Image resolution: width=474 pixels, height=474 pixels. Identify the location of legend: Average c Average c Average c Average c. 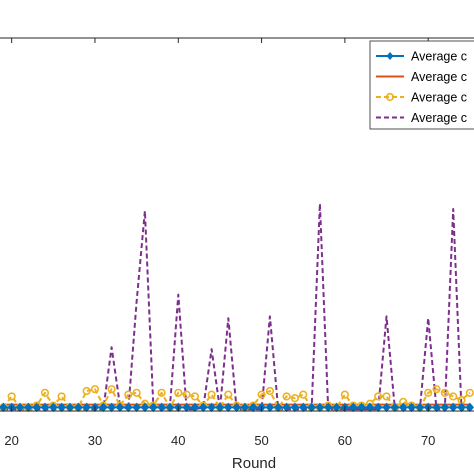
(421, 85).